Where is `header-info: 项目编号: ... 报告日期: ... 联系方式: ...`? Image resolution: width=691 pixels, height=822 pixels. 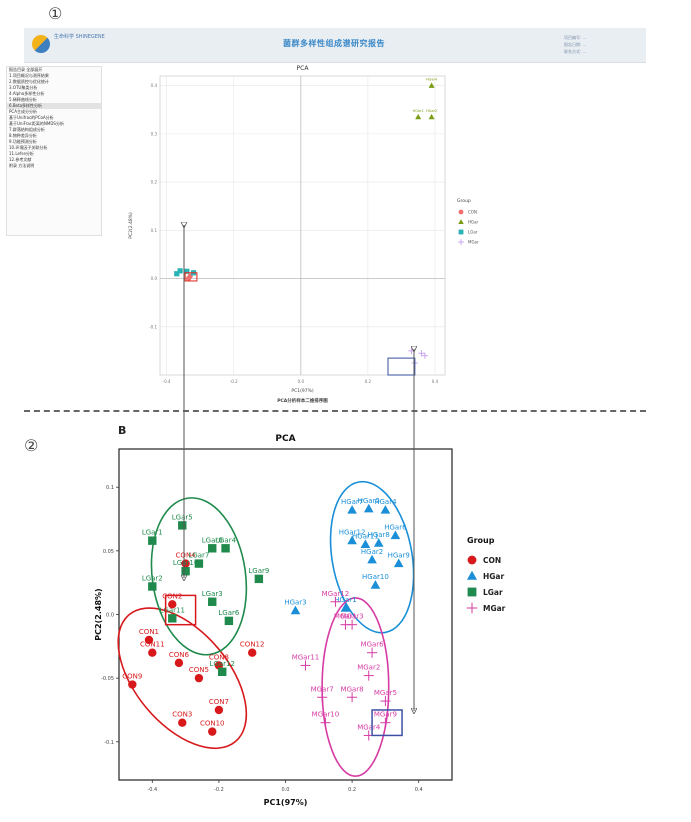
header-info: 项目编号: ... 报告日期: ... 联系方式: ... is located at coordinates (575, 44).